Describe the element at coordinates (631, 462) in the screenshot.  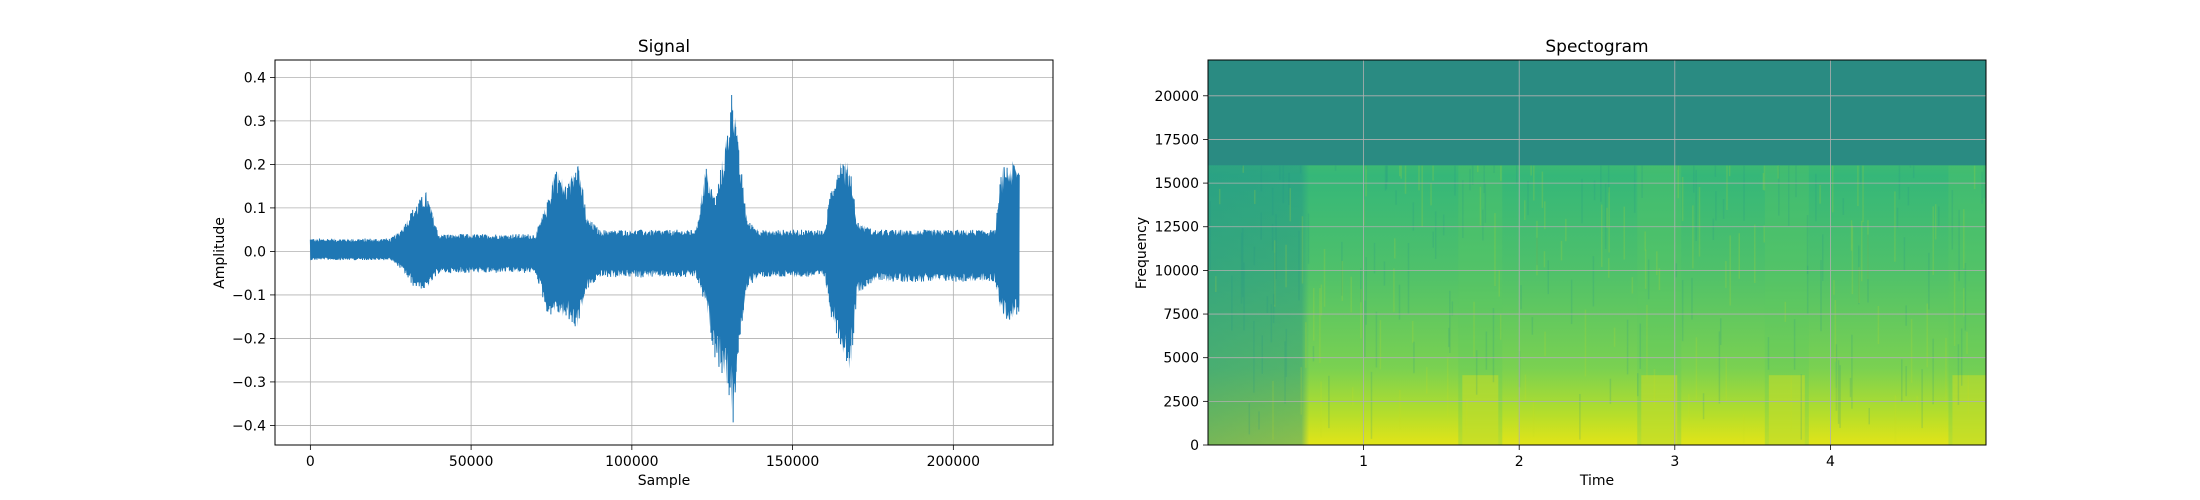
I see `signal-x-tick-label: 100000` at that location.